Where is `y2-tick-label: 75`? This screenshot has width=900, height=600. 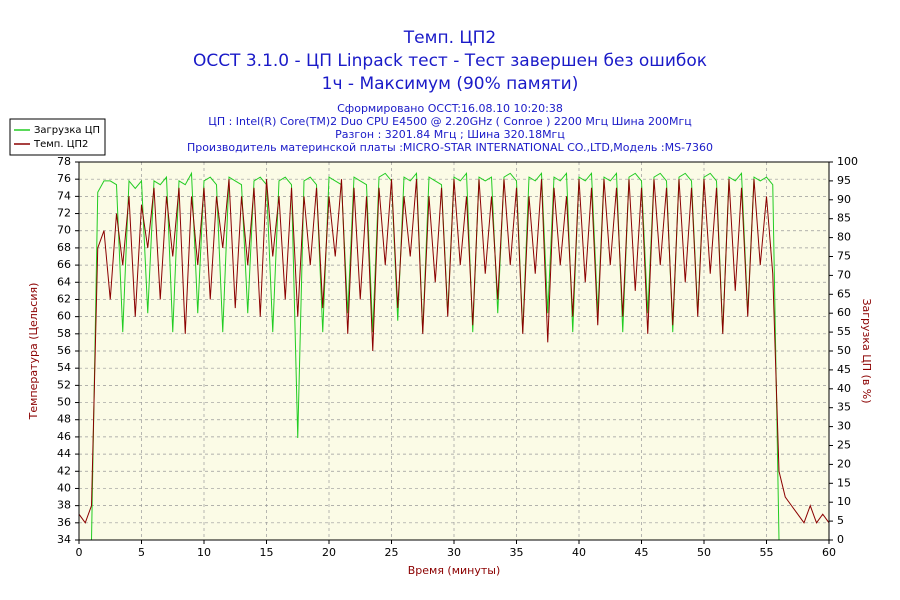 y2-tick-label: 75 is located at coordinates (844, 256).